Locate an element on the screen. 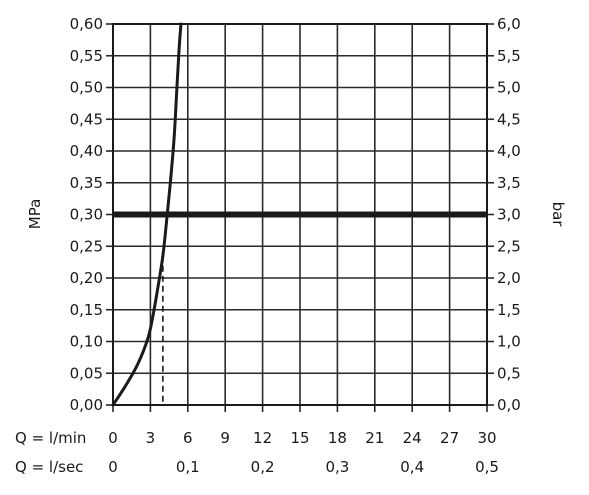 Image resolution: width=589 pixels, height=495 pixels. left-tick-label: 0,35 is located at coordinates (86, 183).